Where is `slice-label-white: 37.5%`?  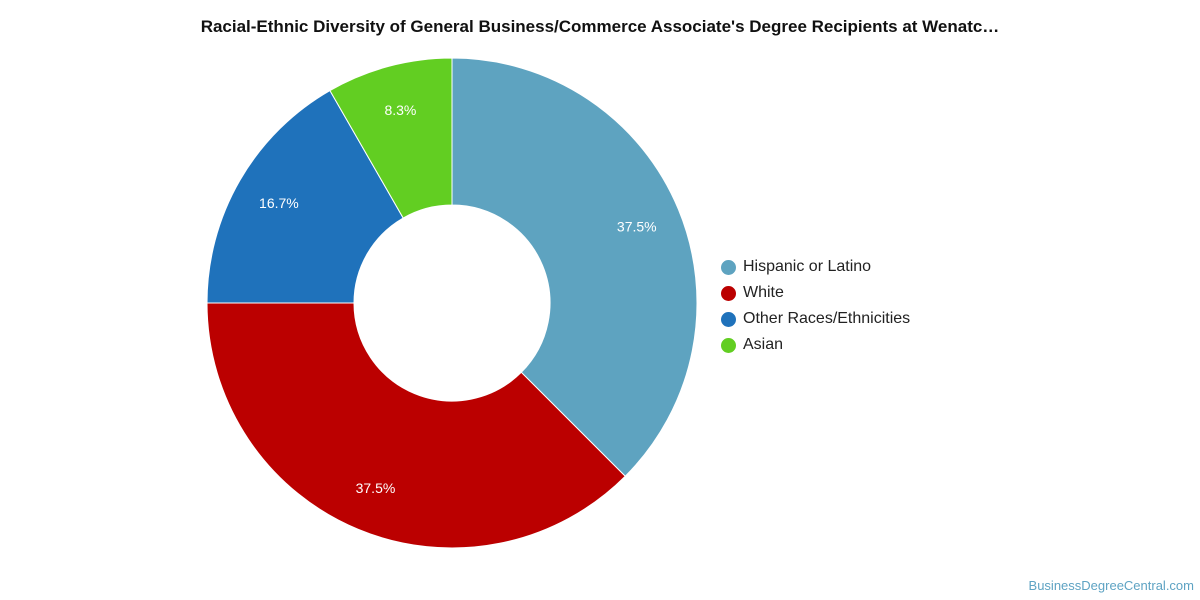
slice-label-white: 37.5% is located at coordinates (376, 488).